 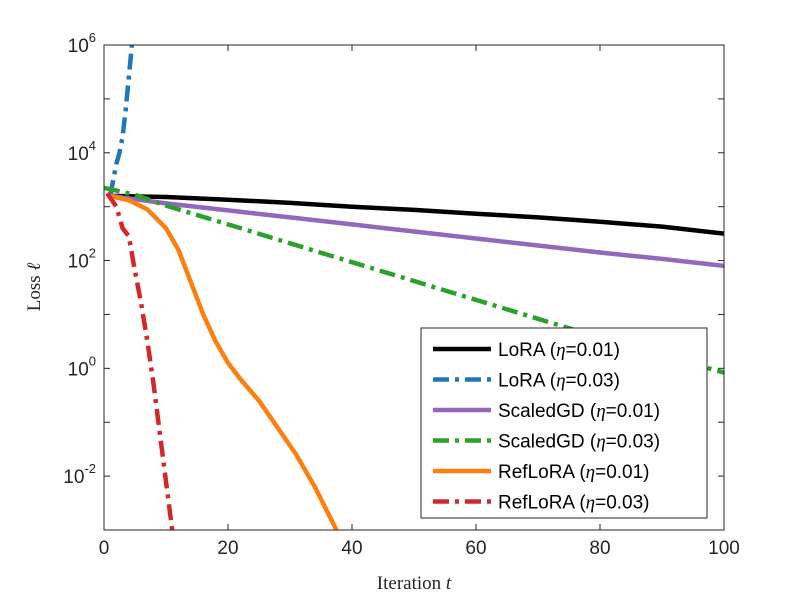 I want to click on legend-label-4: RefLoRA (η=0.01), so click(x=574, y=472).